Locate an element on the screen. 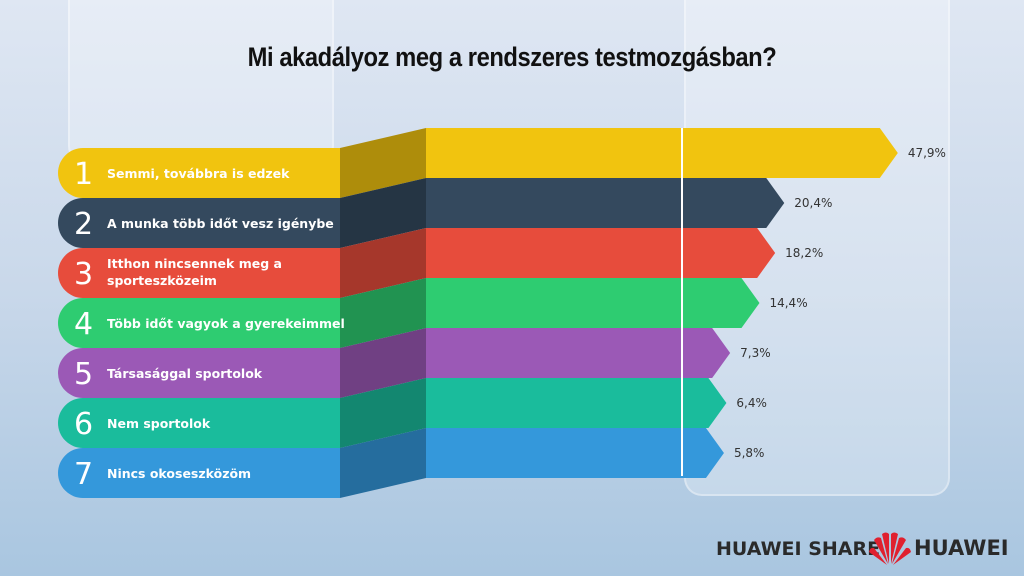 The height and width of the screenshot is (576, 1024). value-label: 7,3% is located at coordinates (755, 353).